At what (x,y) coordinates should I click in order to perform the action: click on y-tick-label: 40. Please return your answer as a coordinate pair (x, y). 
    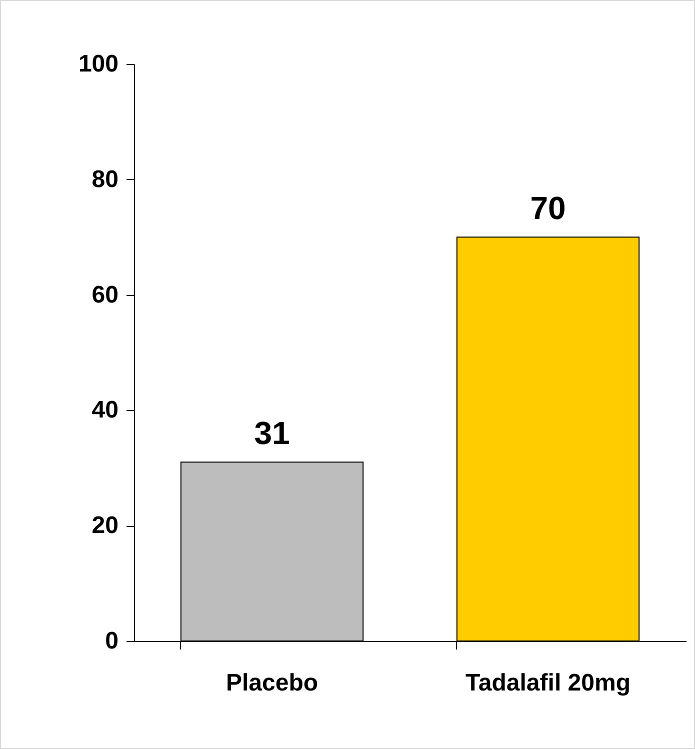
    Looking at the image, I should click on (105, 410).